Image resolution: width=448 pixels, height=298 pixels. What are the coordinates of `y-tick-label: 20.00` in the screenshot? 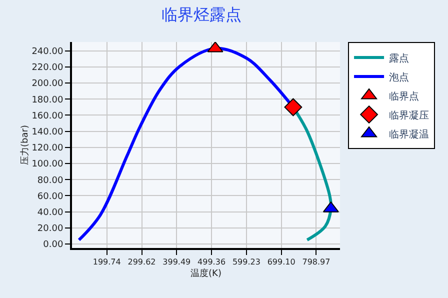 It's located at (50, 229).